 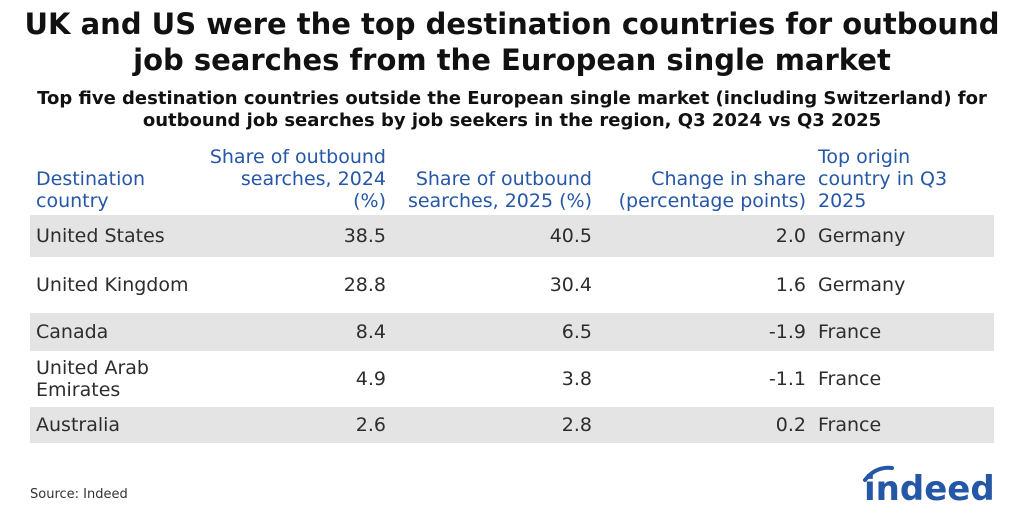 I want to click on table-cell: 3.8, so click(x=576, y=379).